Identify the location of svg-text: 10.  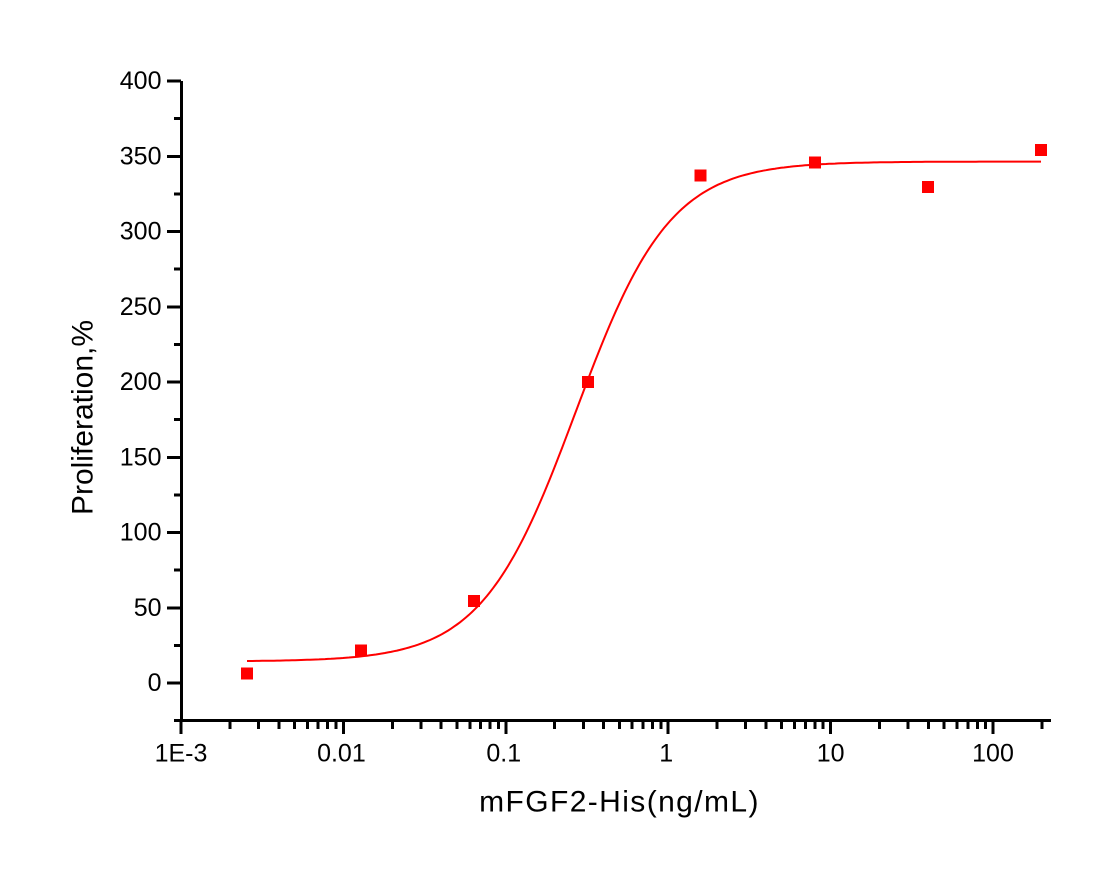
(831, 754).